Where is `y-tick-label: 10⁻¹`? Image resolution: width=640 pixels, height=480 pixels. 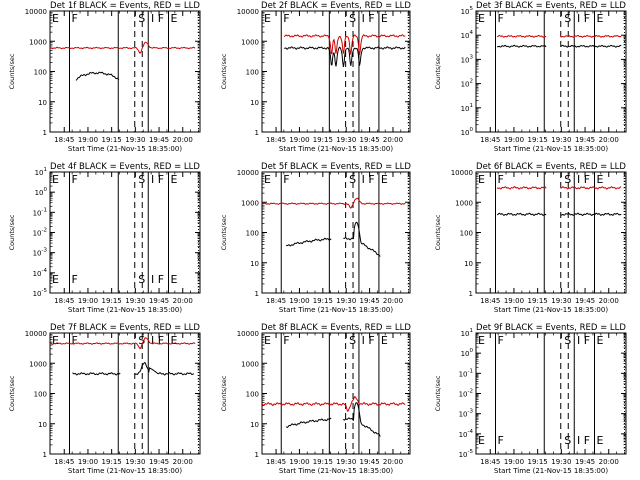
y-tick-label: 10⁻¹ is located at coordinates (40, 212).